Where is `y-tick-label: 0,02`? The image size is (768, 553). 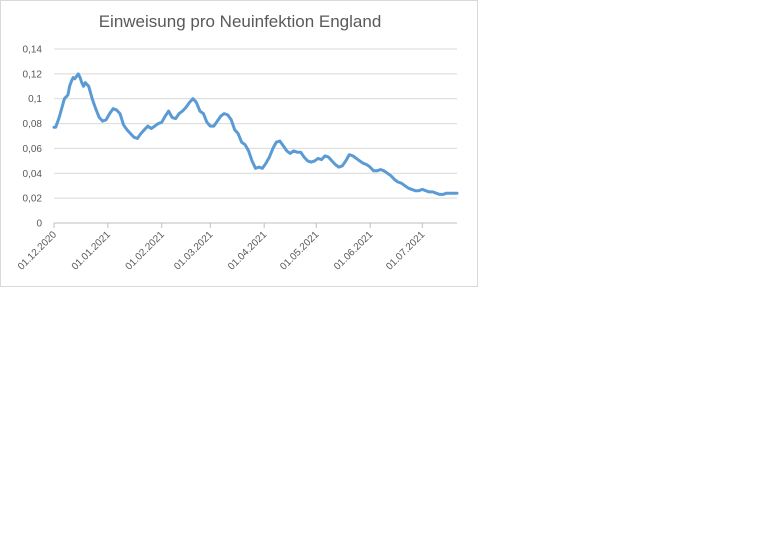 y-tick-label: 0,02 is located at coordinates (33, 199).